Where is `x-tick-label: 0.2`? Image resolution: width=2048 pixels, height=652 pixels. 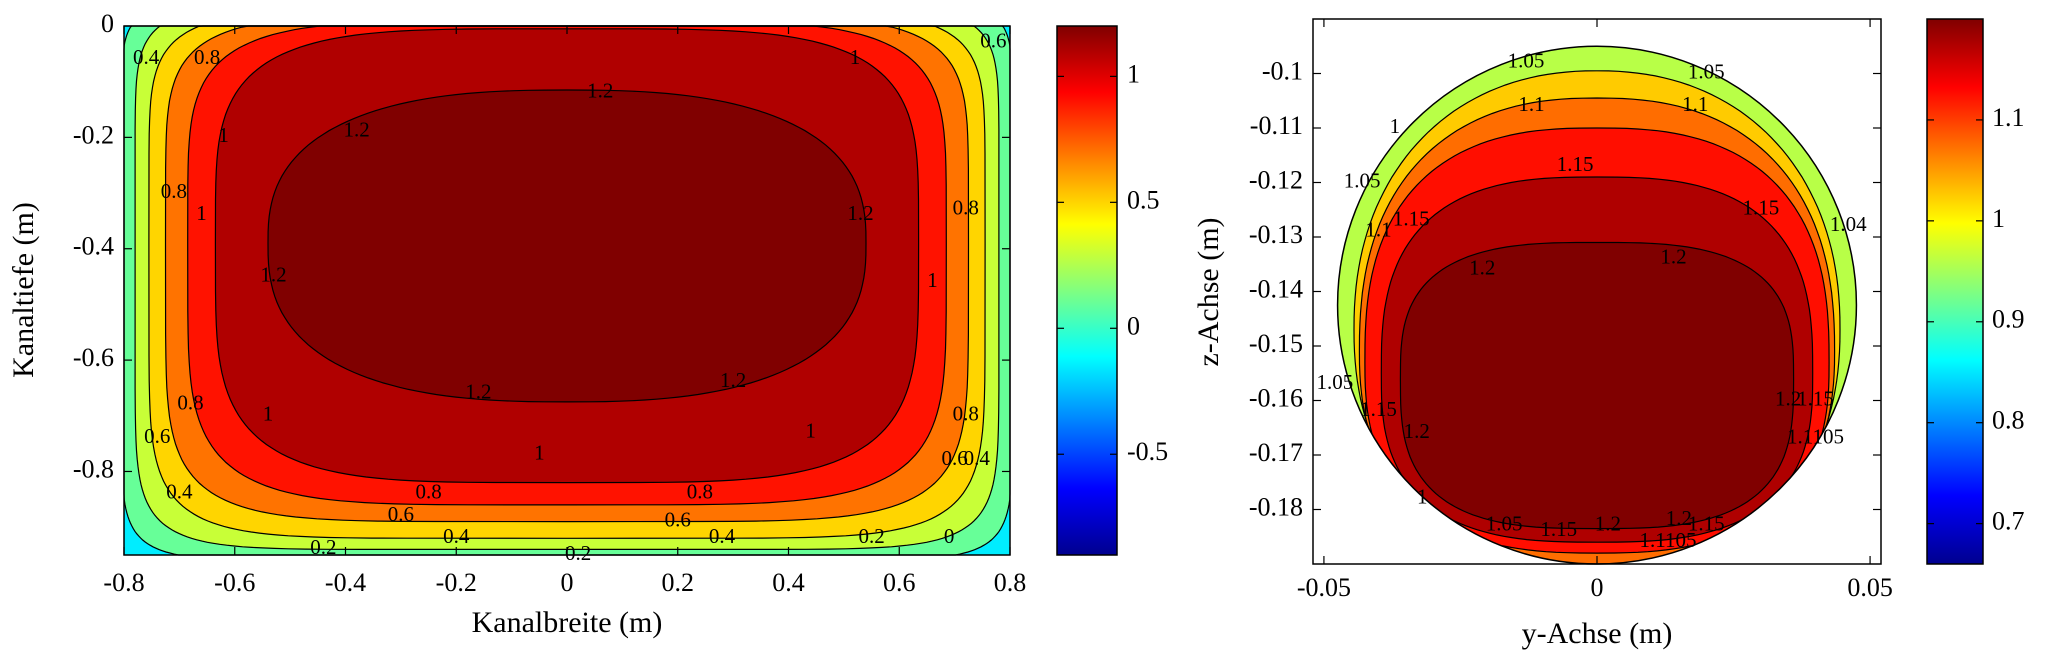
x-tick-label: 0.2 is located at coordinates (678, 582).